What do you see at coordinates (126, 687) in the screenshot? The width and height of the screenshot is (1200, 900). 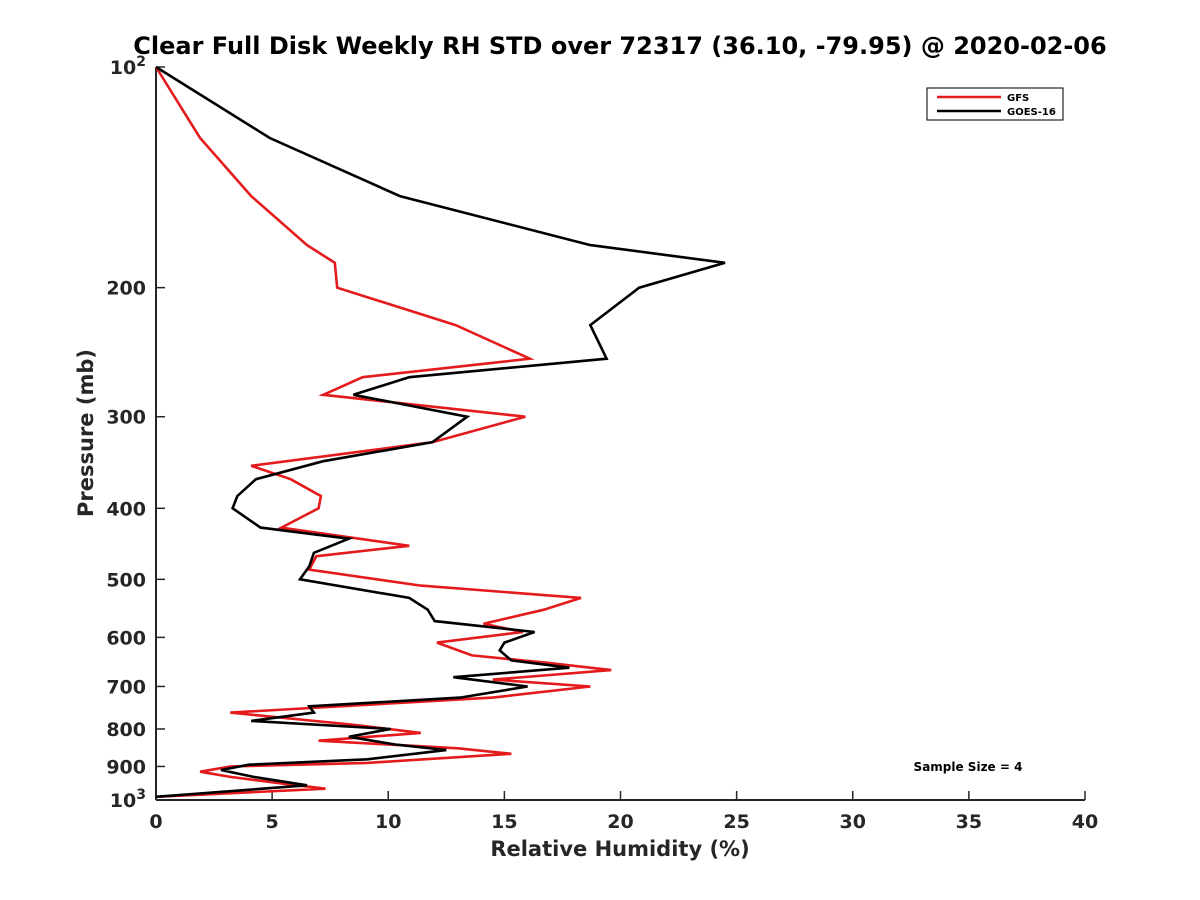 I see `y-tick-label: 700` at bounding box center [126, 687].